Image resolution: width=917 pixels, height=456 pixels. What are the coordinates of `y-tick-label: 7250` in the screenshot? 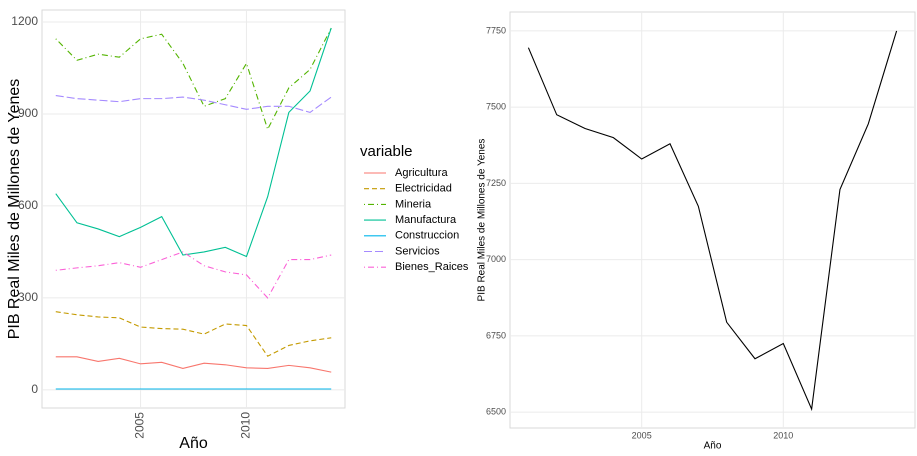 It's located at (496, 183).